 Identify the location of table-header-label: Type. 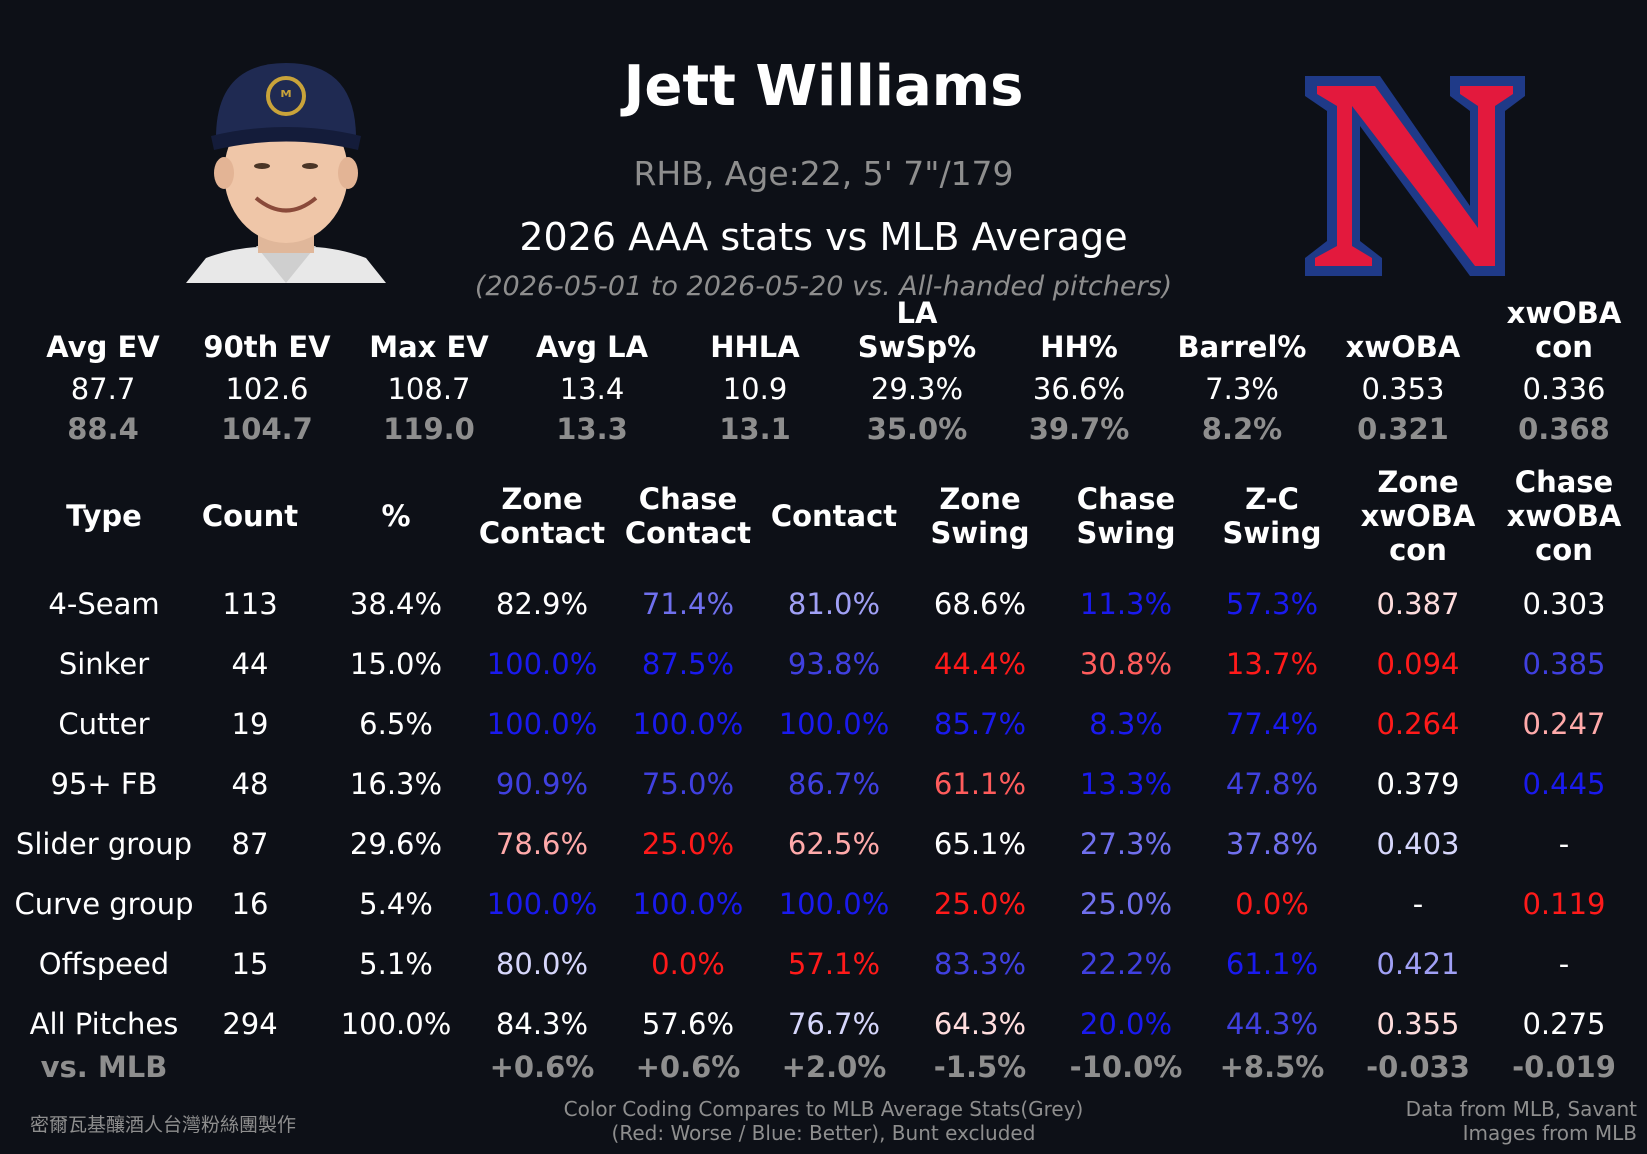
(104, 516).